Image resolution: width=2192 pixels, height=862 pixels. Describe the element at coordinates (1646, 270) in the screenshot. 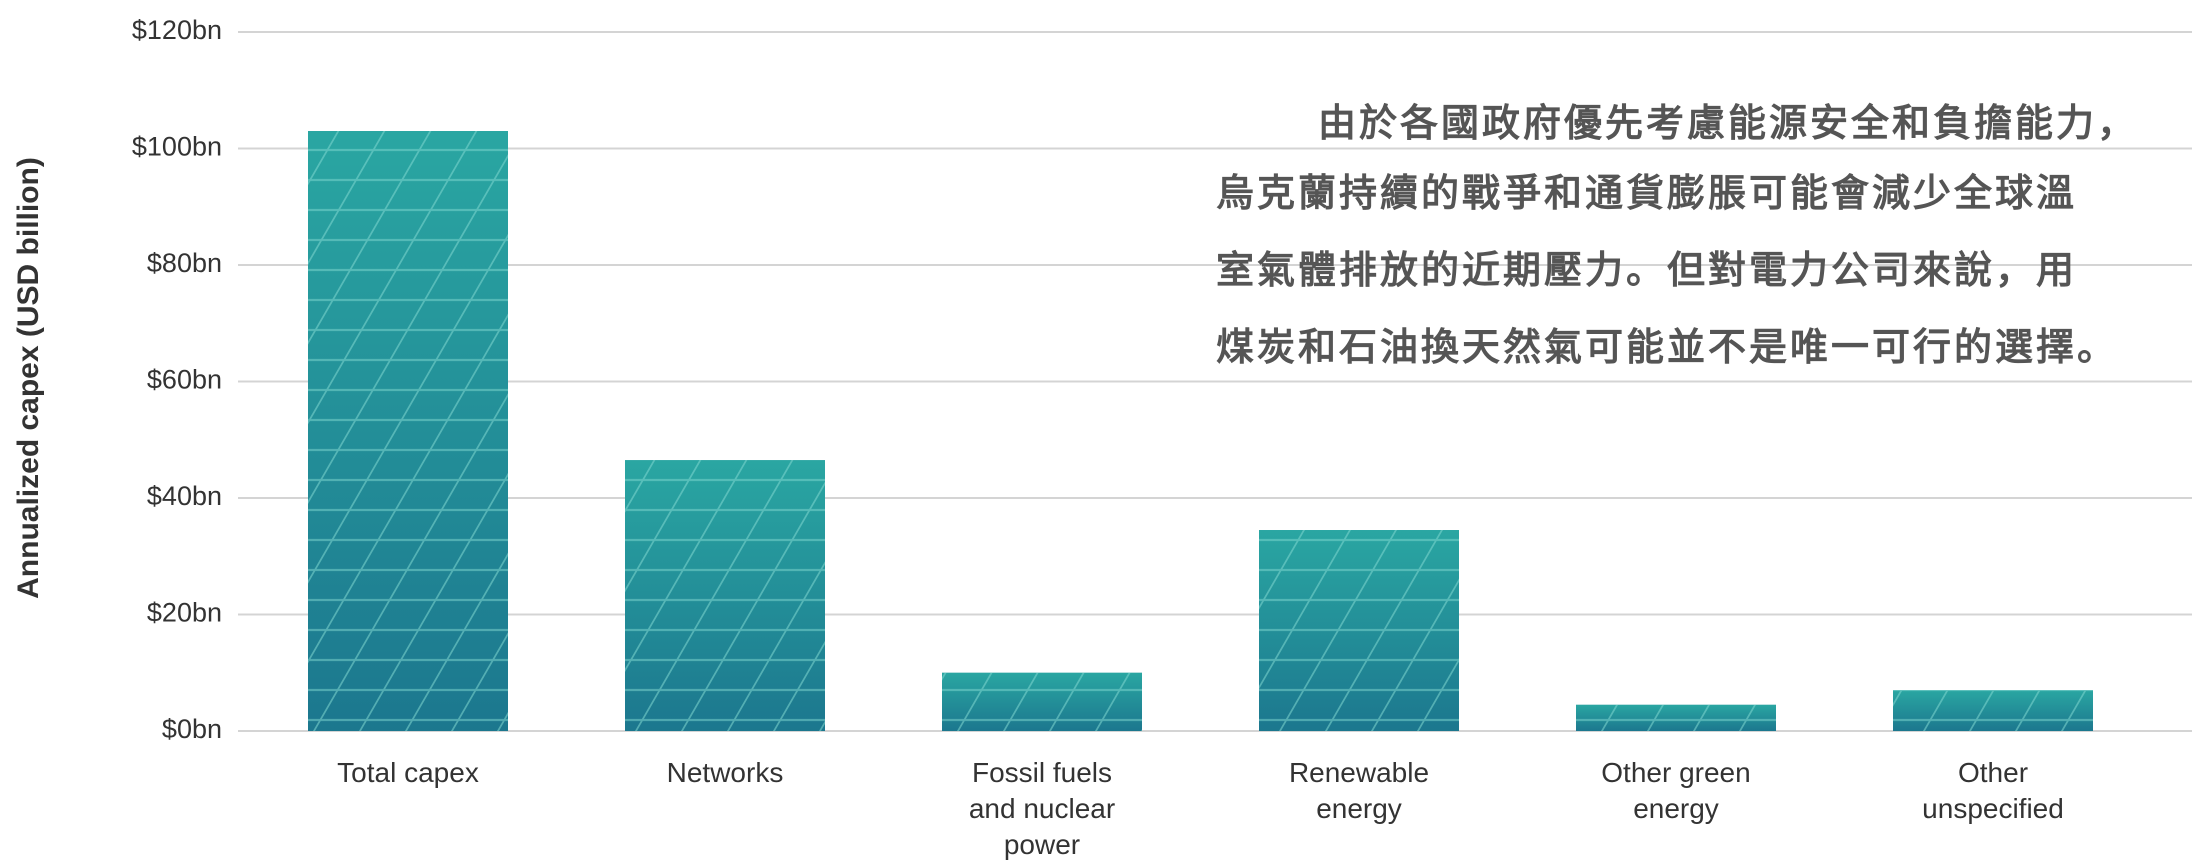

I see `annotation-line: 室氣體排放的近期壓力。但對電力公司來說，用` at that location.